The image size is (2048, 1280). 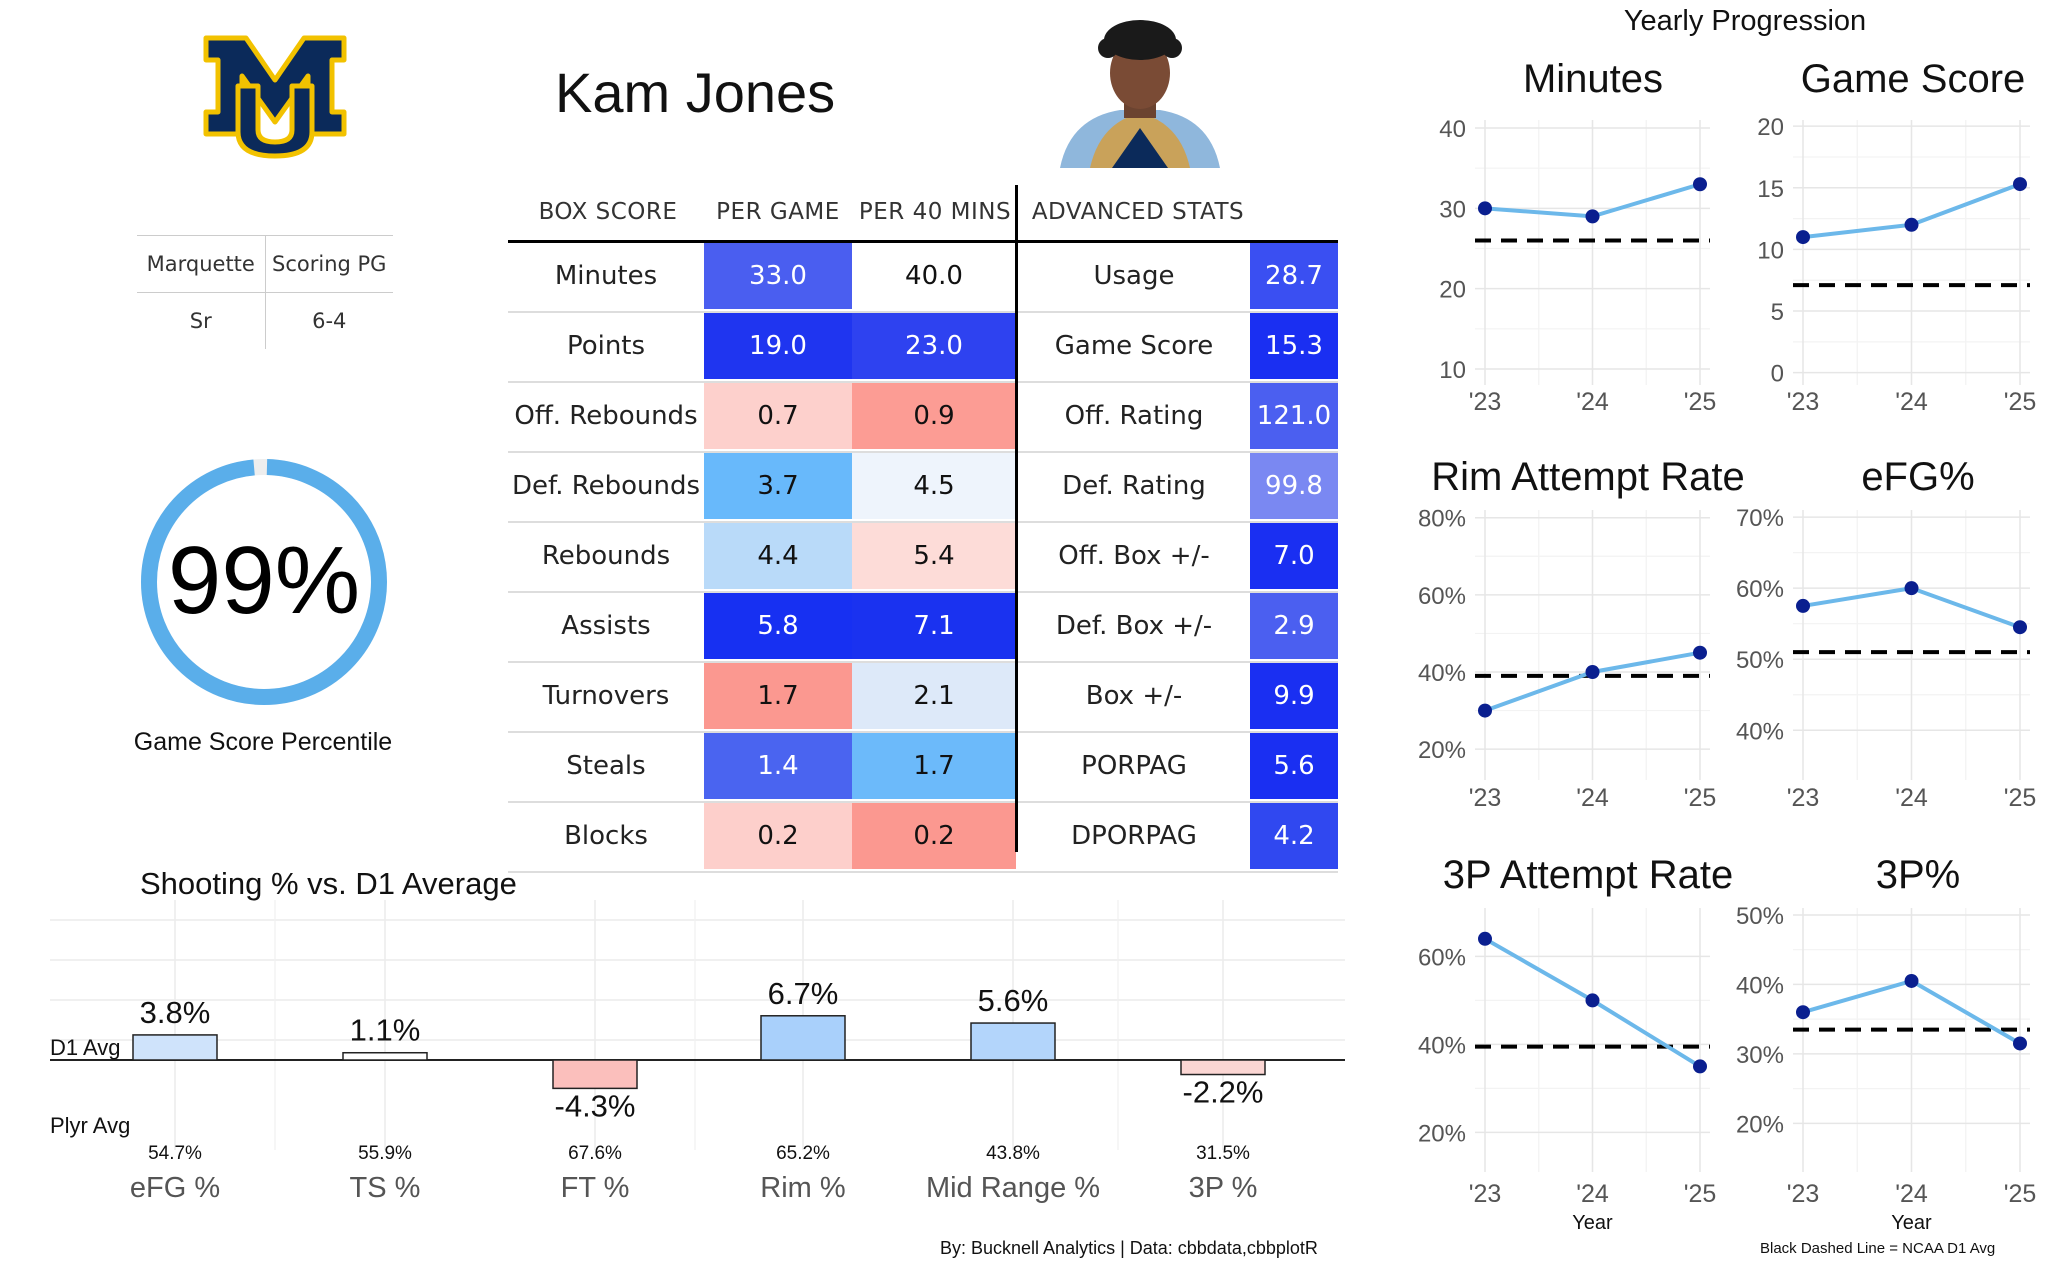 I want to click on stats-cell-per-game: 1.7, so click(x=778, y=696).